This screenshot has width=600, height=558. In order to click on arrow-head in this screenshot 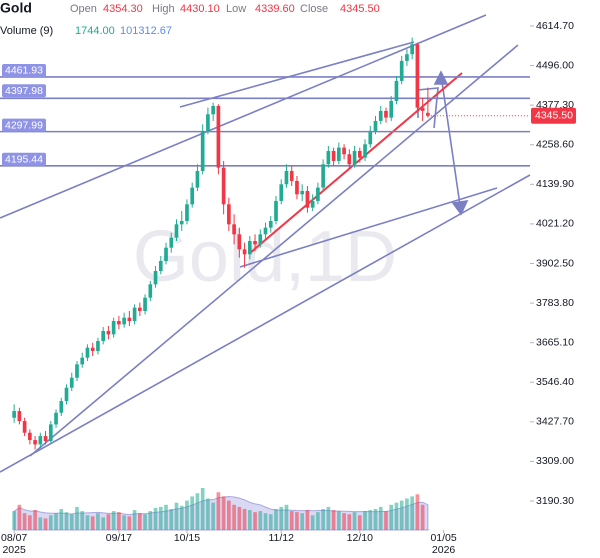, I will do `click(441, 77)`.